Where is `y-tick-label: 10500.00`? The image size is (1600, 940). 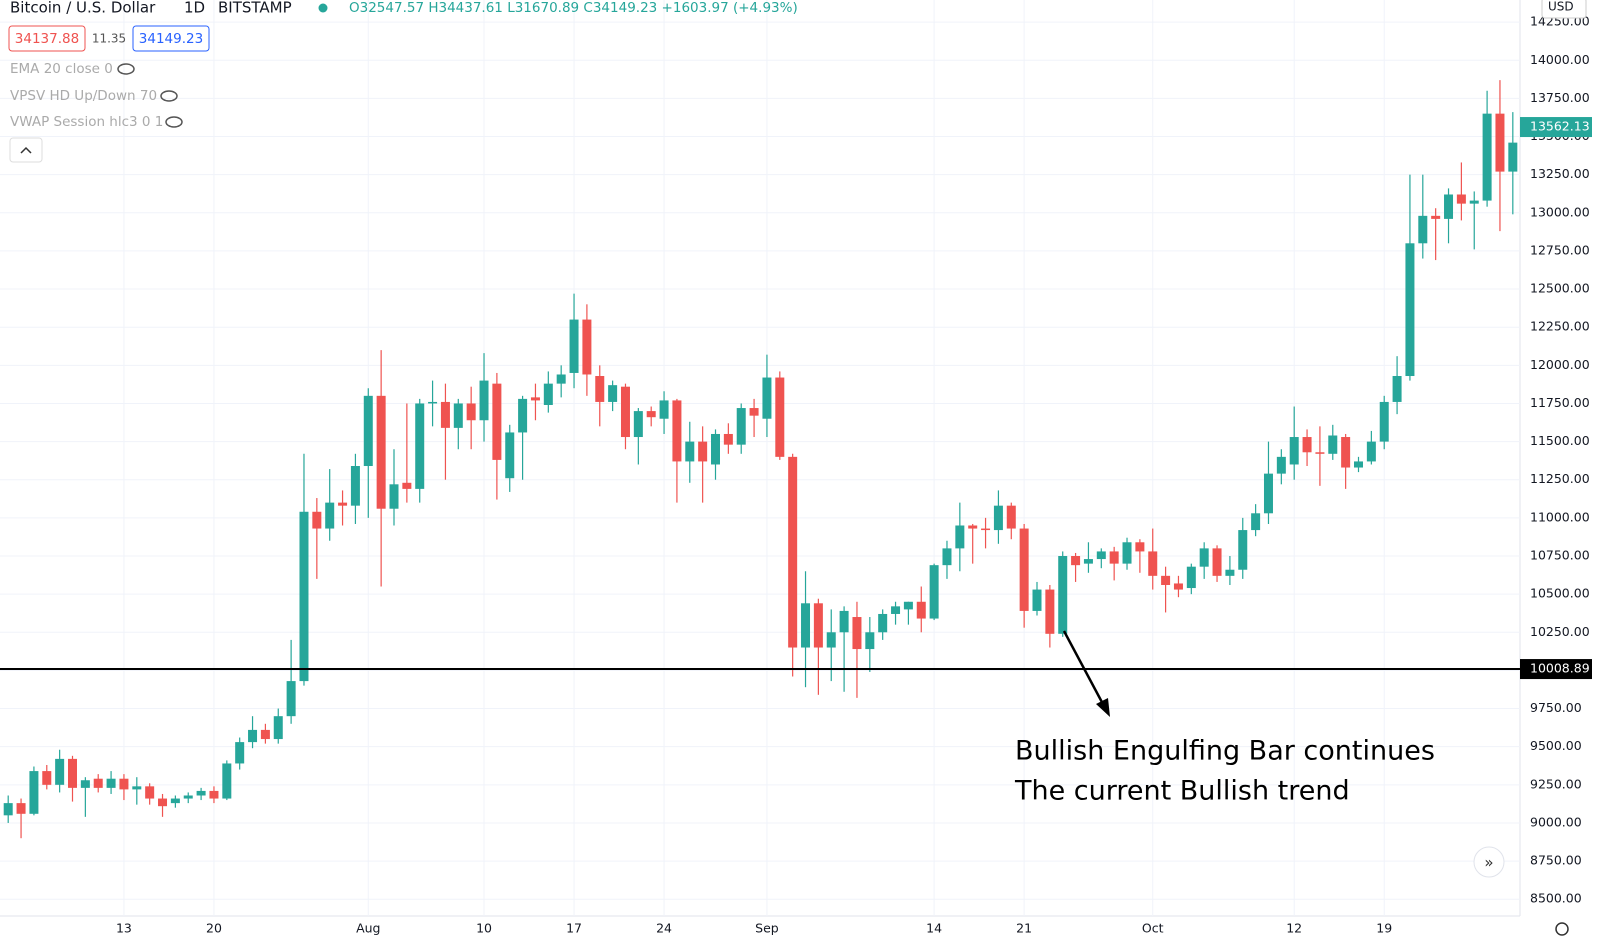
y-tick-label: 10500.00 is located at coordinates (1560, 593).